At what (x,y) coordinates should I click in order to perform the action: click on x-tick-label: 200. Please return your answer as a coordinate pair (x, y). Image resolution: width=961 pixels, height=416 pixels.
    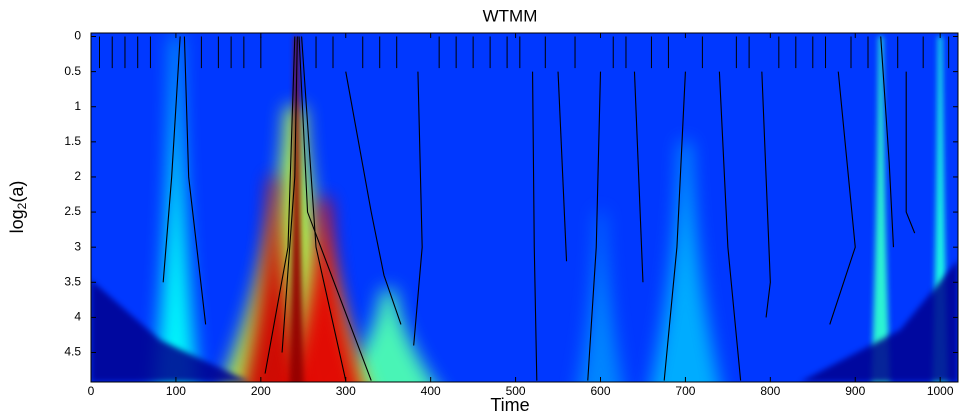
    Looking at the image, I should click on (261, 391).